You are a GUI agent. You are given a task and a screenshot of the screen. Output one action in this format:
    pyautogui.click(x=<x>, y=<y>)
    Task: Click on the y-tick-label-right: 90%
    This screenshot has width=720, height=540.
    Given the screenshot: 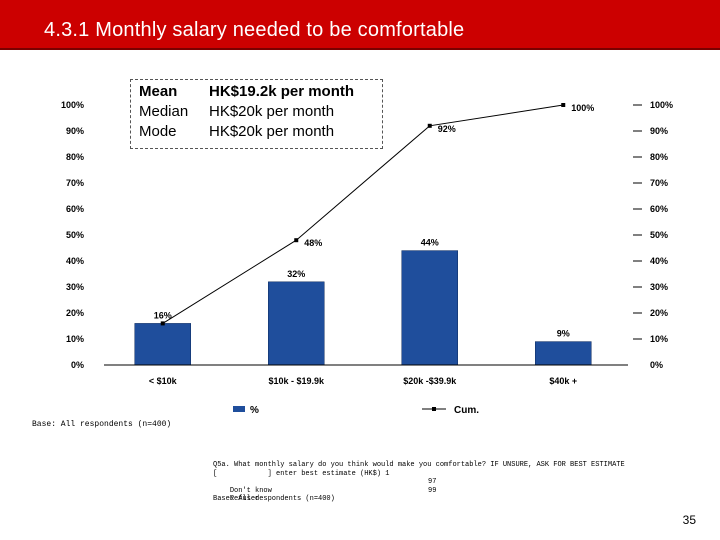 What is the action you would take?
    pyautogui.click(x=659, y=131)
    